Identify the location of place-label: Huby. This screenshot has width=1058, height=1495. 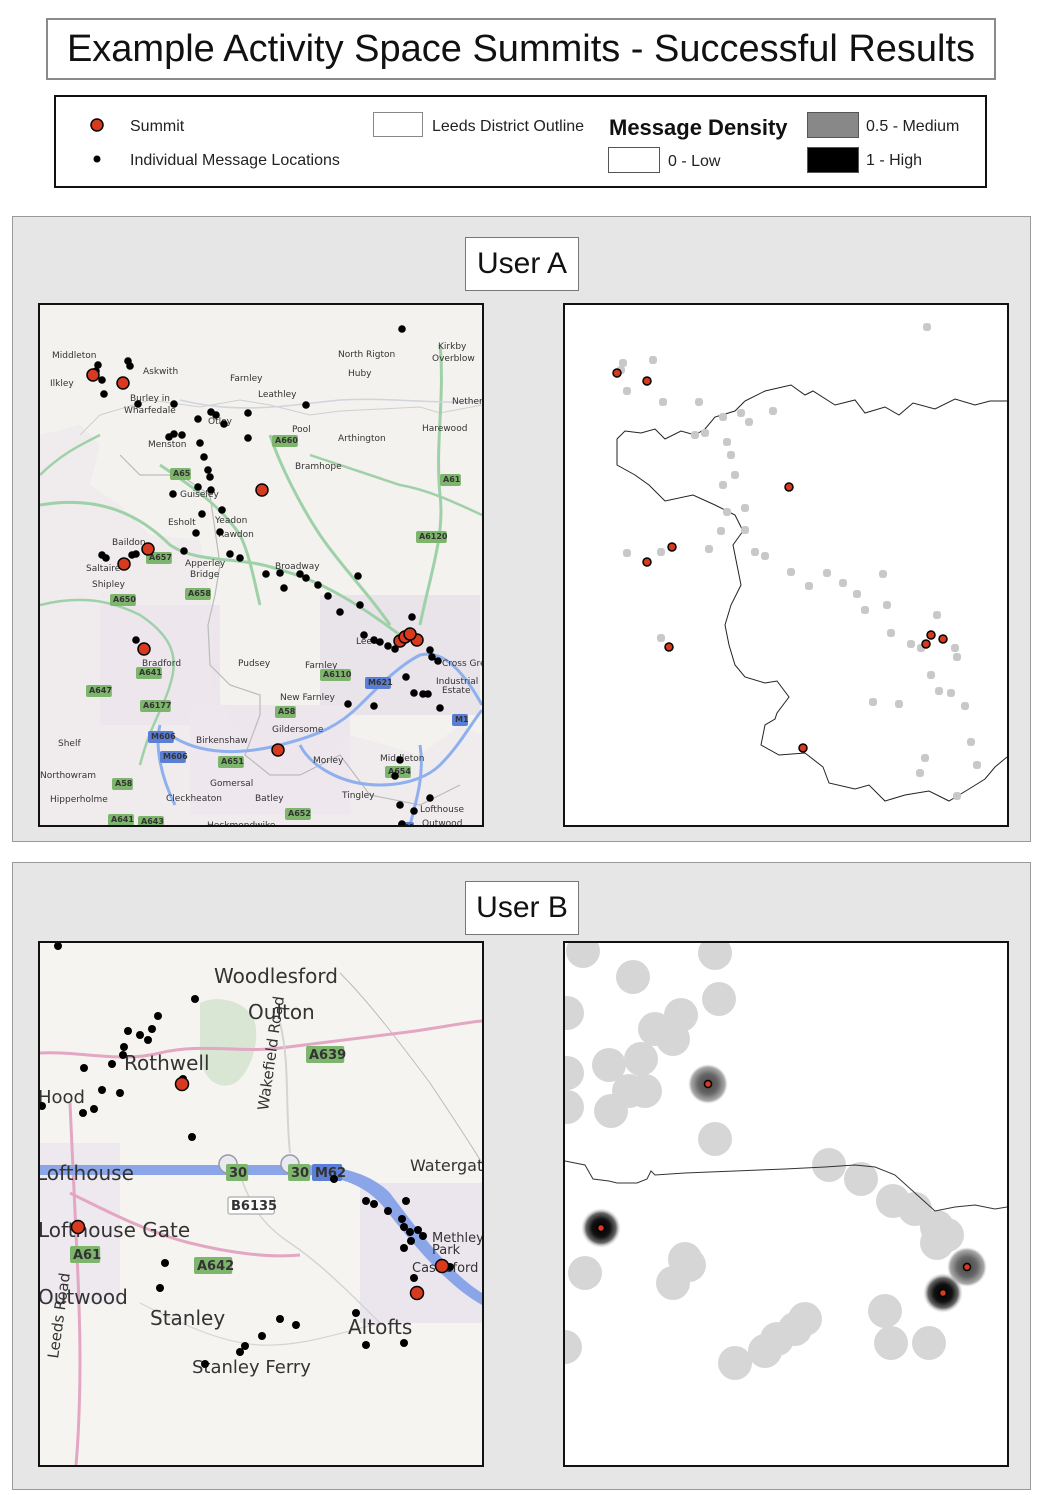
(360, 374).